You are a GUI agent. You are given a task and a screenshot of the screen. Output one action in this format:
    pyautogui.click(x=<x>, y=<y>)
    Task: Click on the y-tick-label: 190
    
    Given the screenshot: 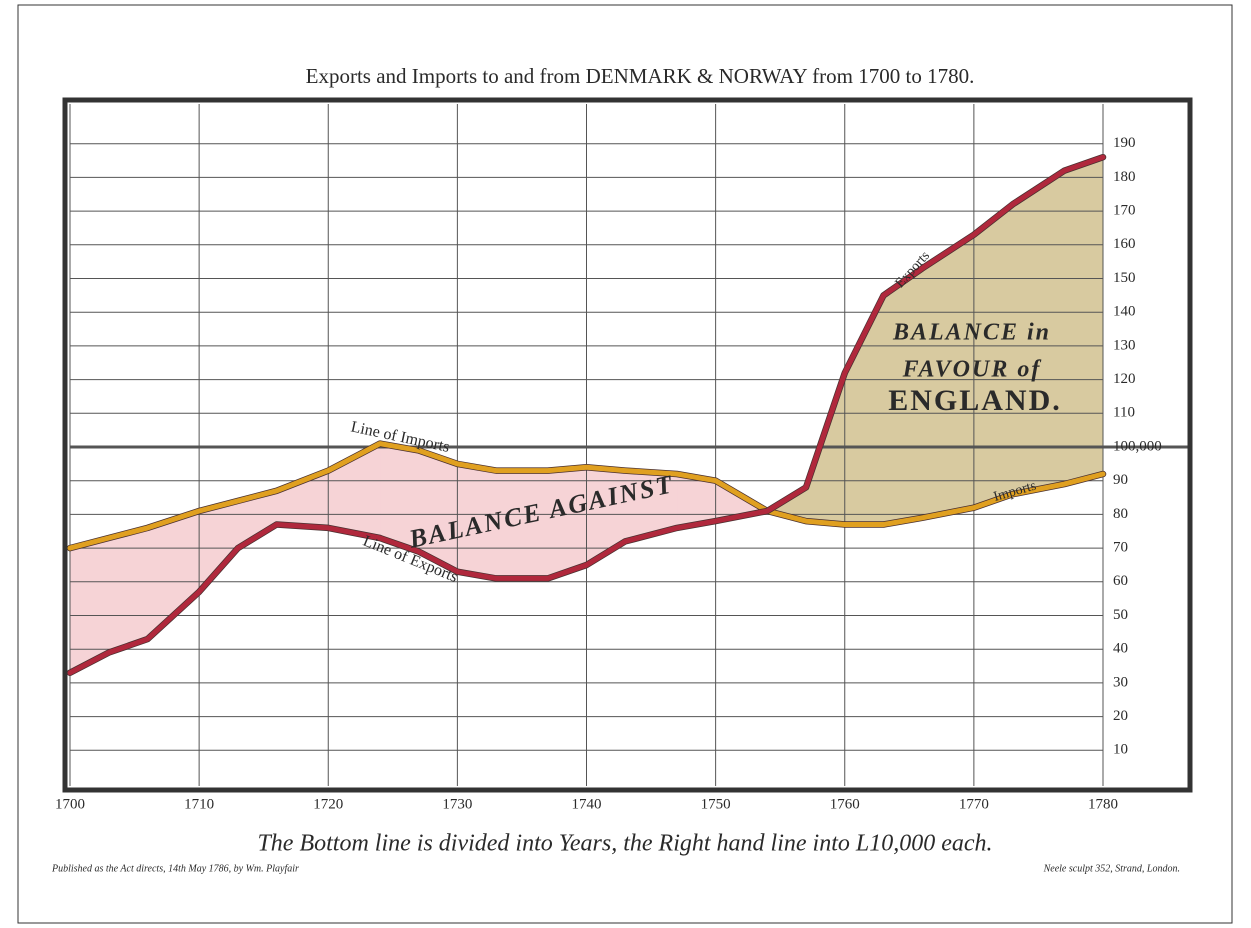 What is the action you would take?
    pyautogui.click(x=1124, y=143)
    